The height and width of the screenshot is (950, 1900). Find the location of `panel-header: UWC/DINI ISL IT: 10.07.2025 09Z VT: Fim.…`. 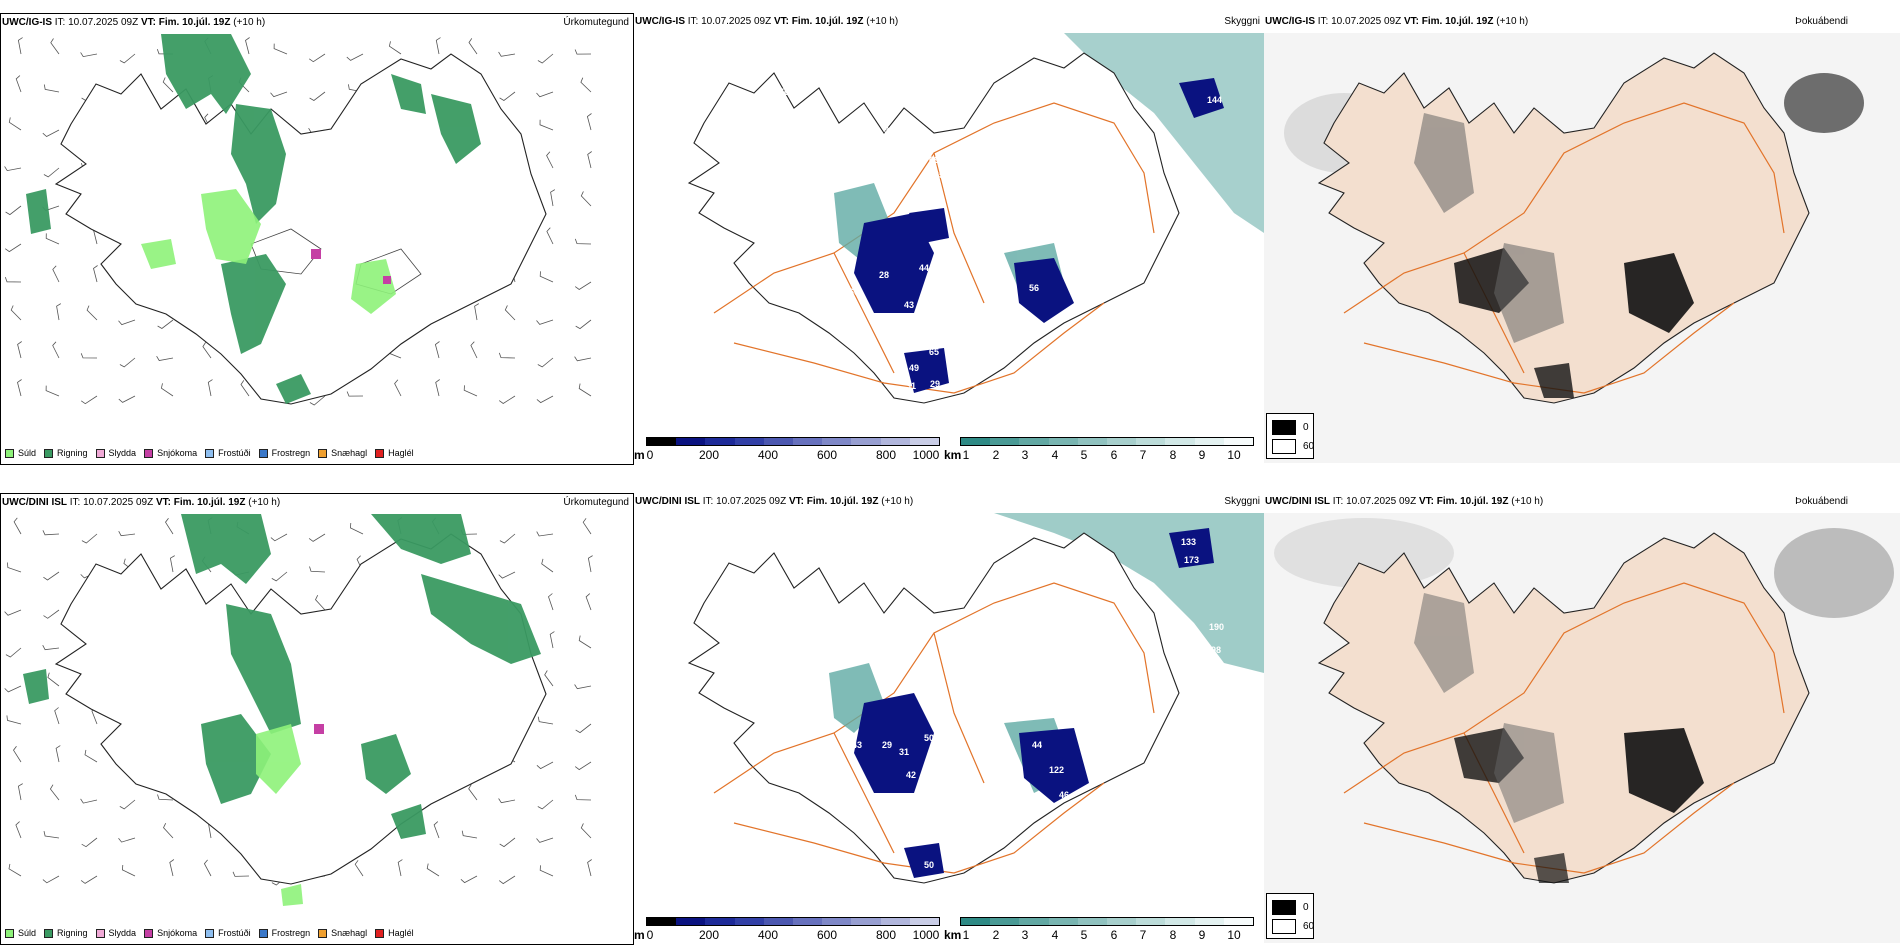

panel-header: UWC/DINI ISL IT: 10.07.2025 09Z VT: Fim.… is located at coordinates (1404, 501).